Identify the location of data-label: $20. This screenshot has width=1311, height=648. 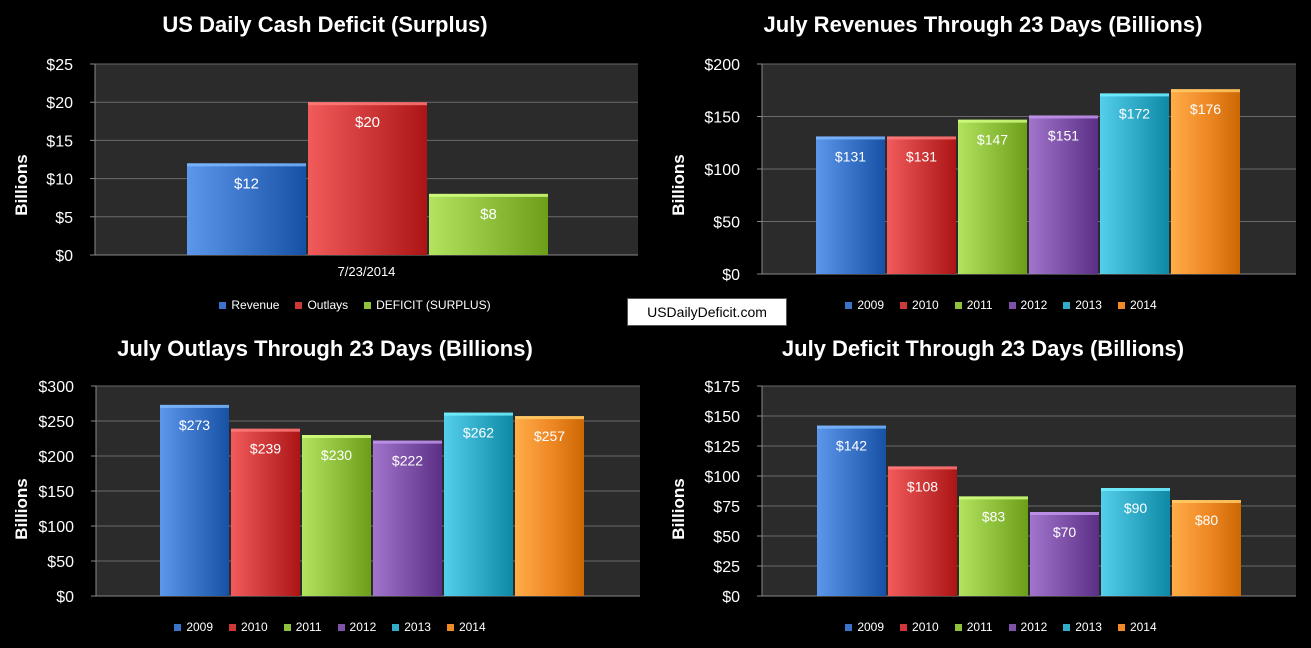
(367, 122).